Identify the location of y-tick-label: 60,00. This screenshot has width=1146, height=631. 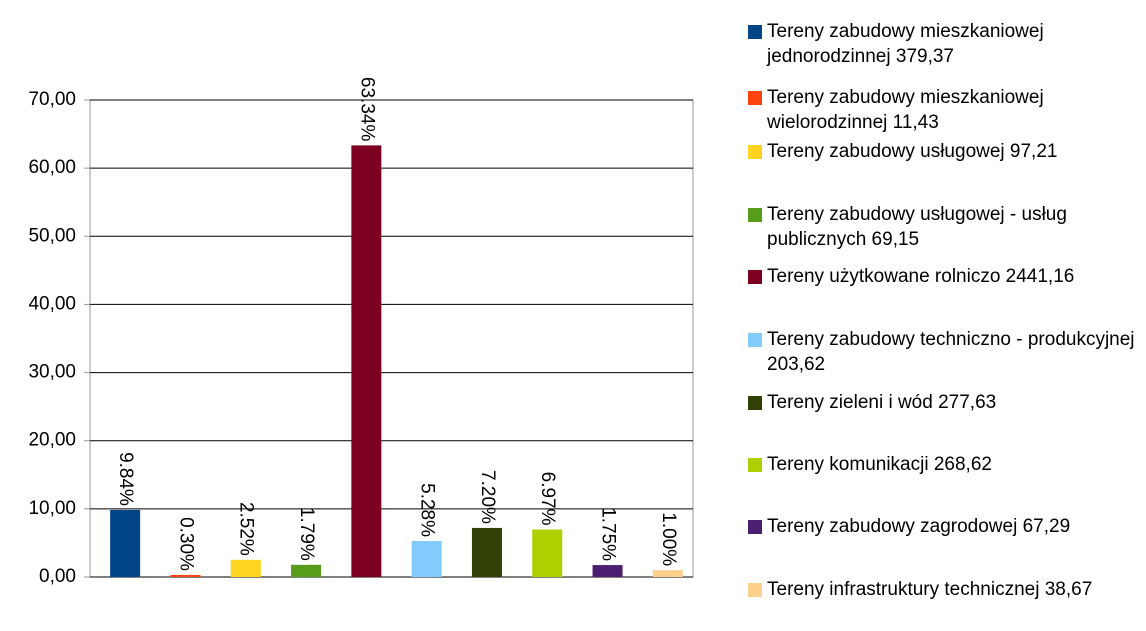
(52, 167).